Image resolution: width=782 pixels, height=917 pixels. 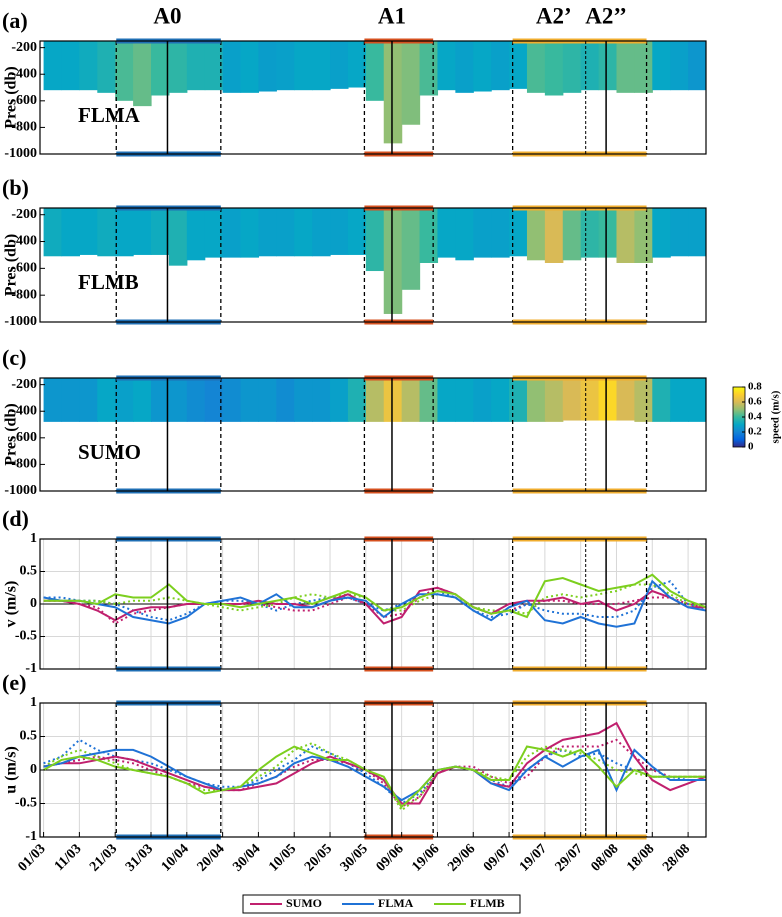 I want to click on y-tick-label: -1, so click(x=31, y=668).